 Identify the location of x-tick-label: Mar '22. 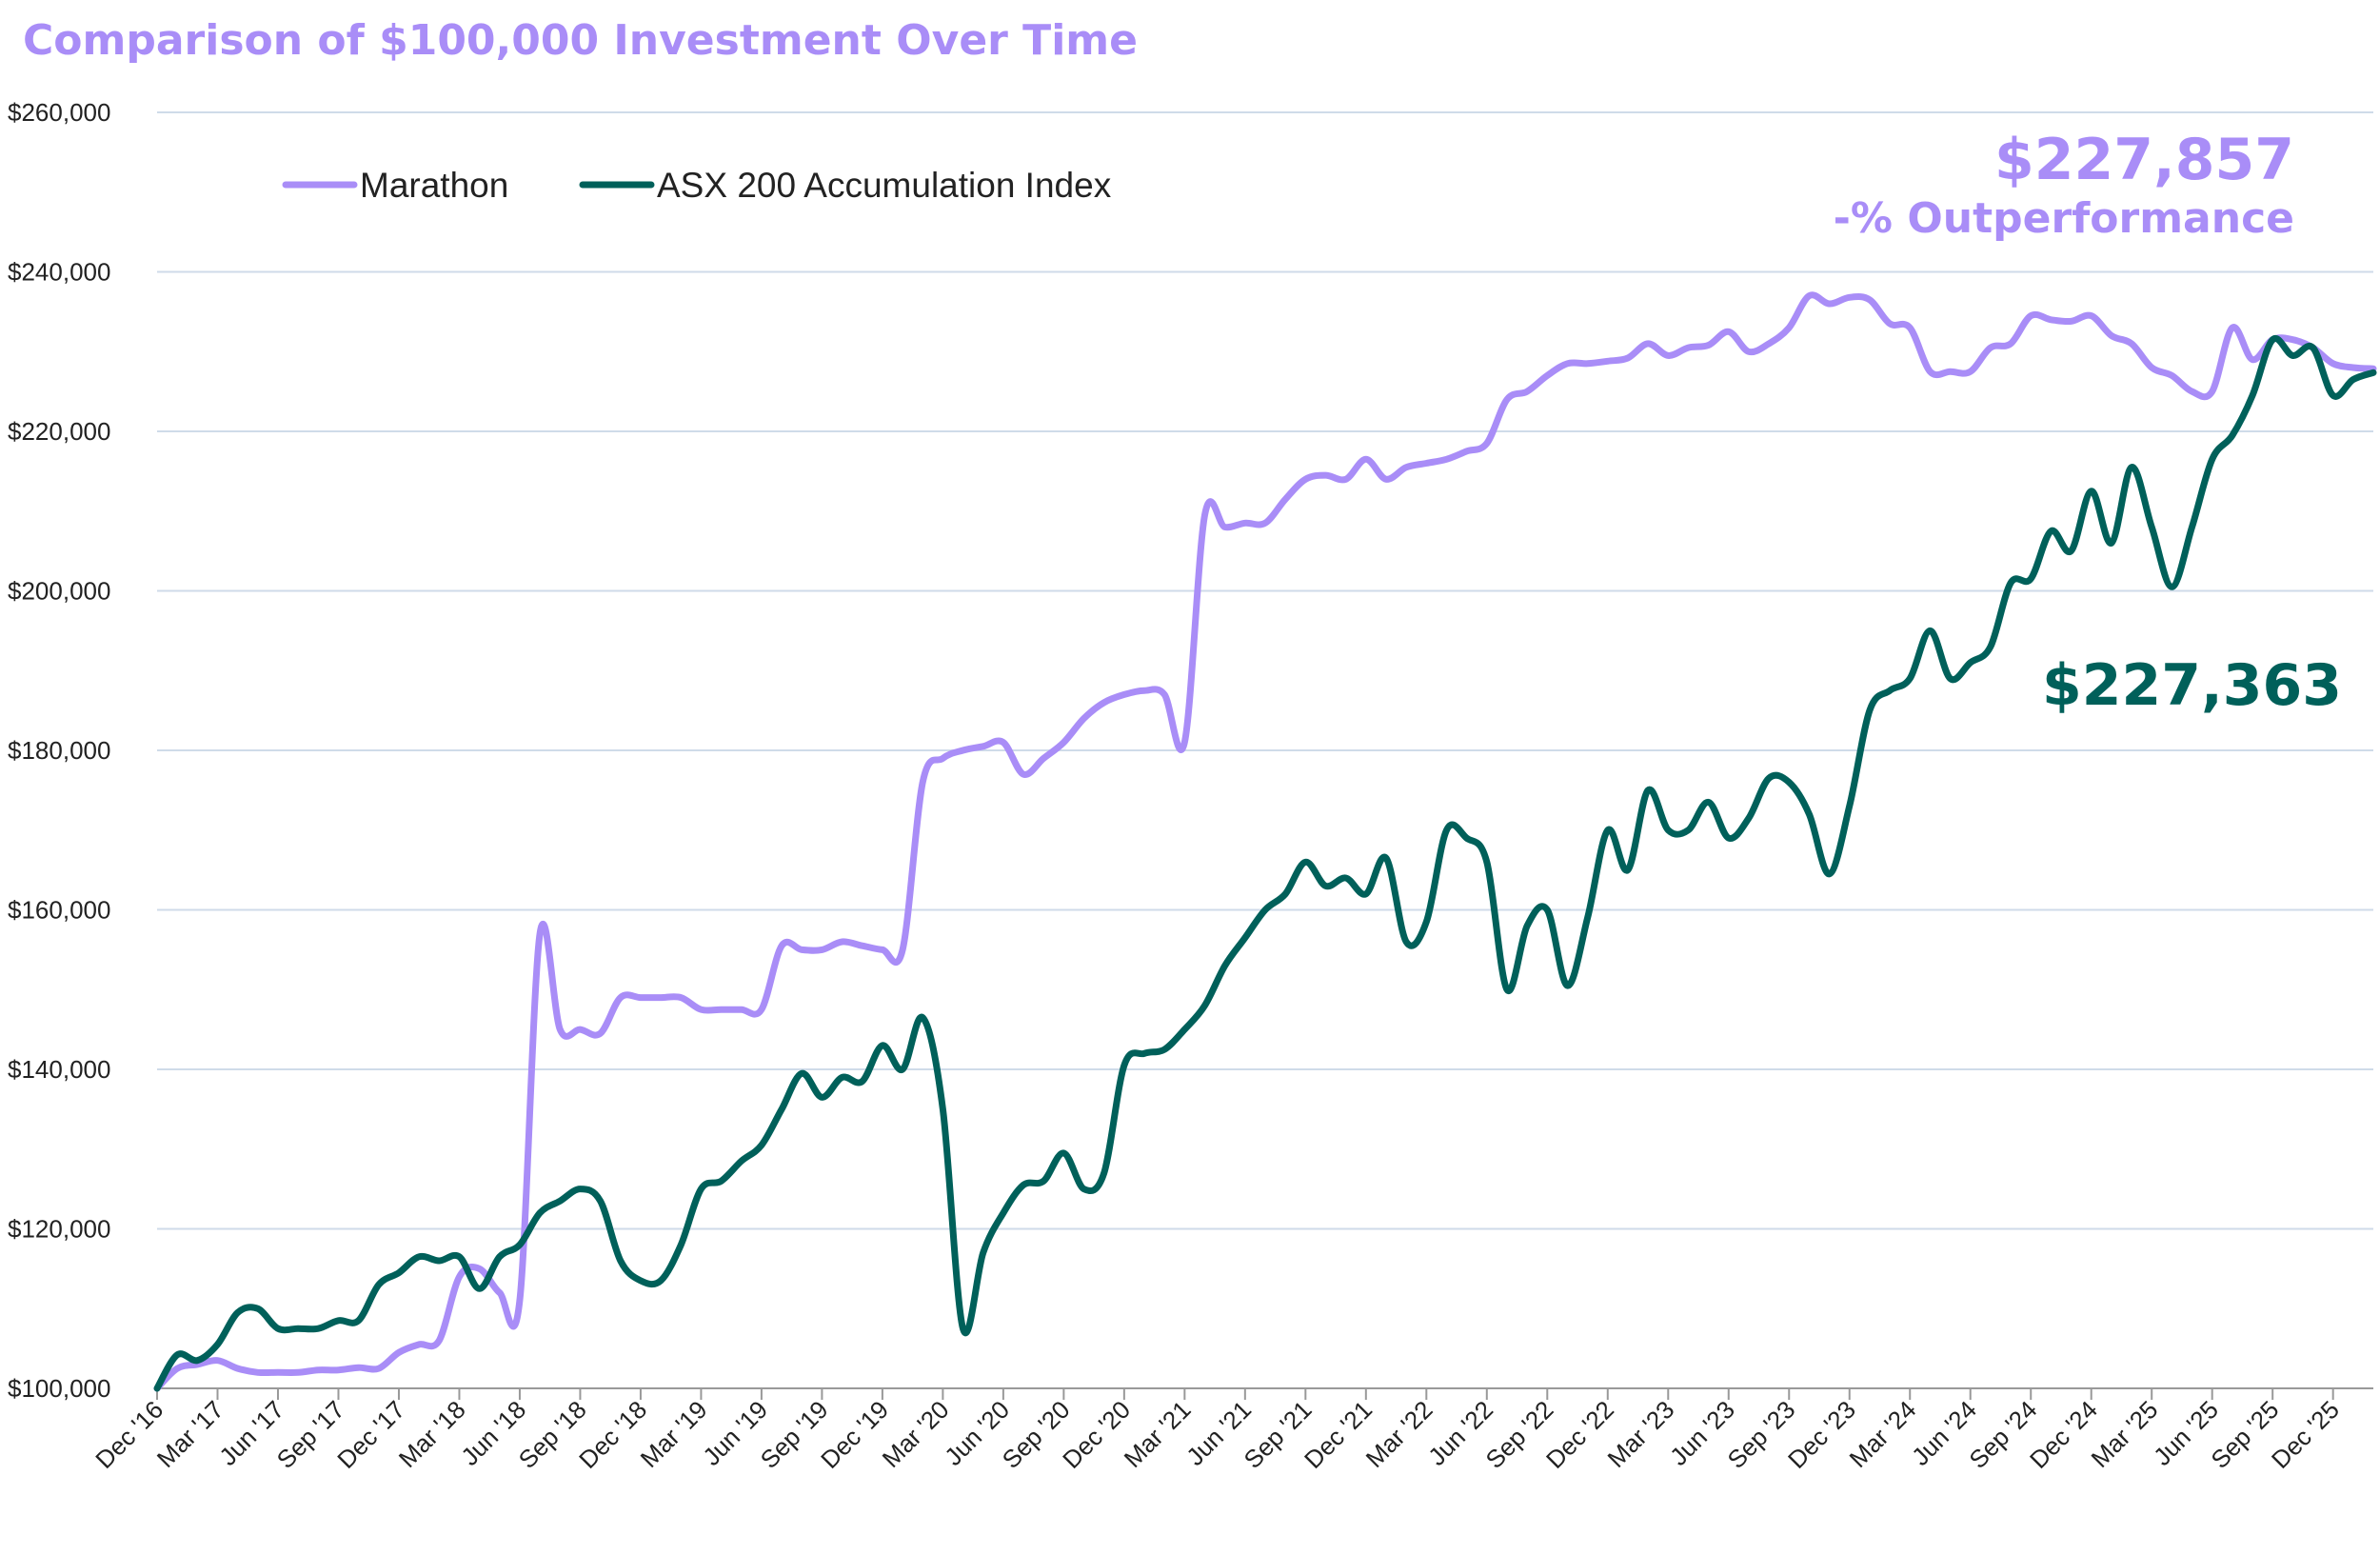
(1399, 1434).